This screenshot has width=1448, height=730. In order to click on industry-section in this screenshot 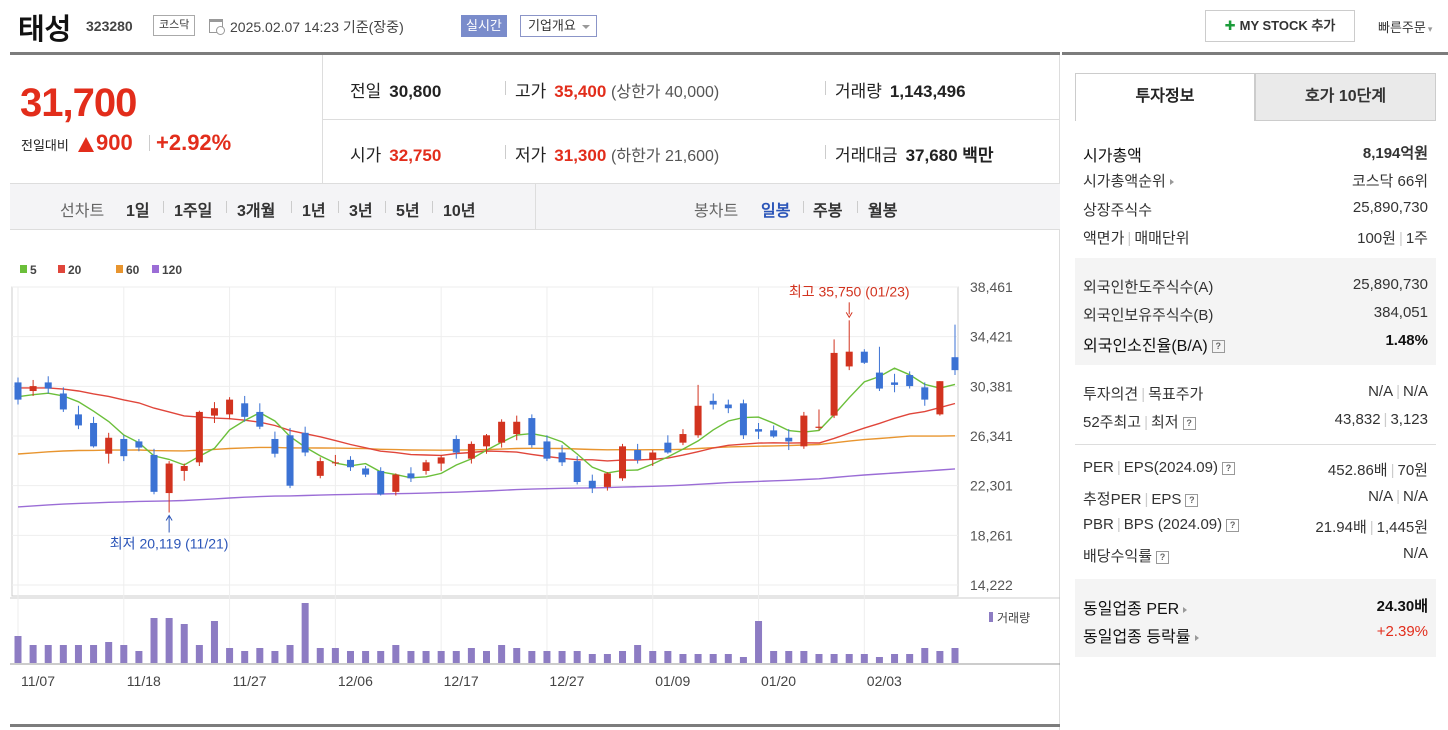, I will do `click(1255, 618)`.